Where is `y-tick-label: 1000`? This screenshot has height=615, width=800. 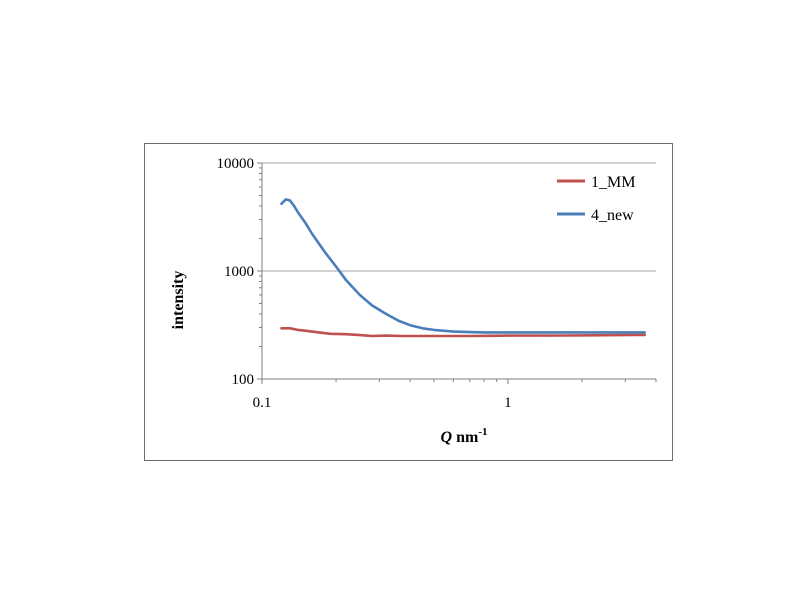
y-tick-label: 1000 is located at coordinates (239, 272).